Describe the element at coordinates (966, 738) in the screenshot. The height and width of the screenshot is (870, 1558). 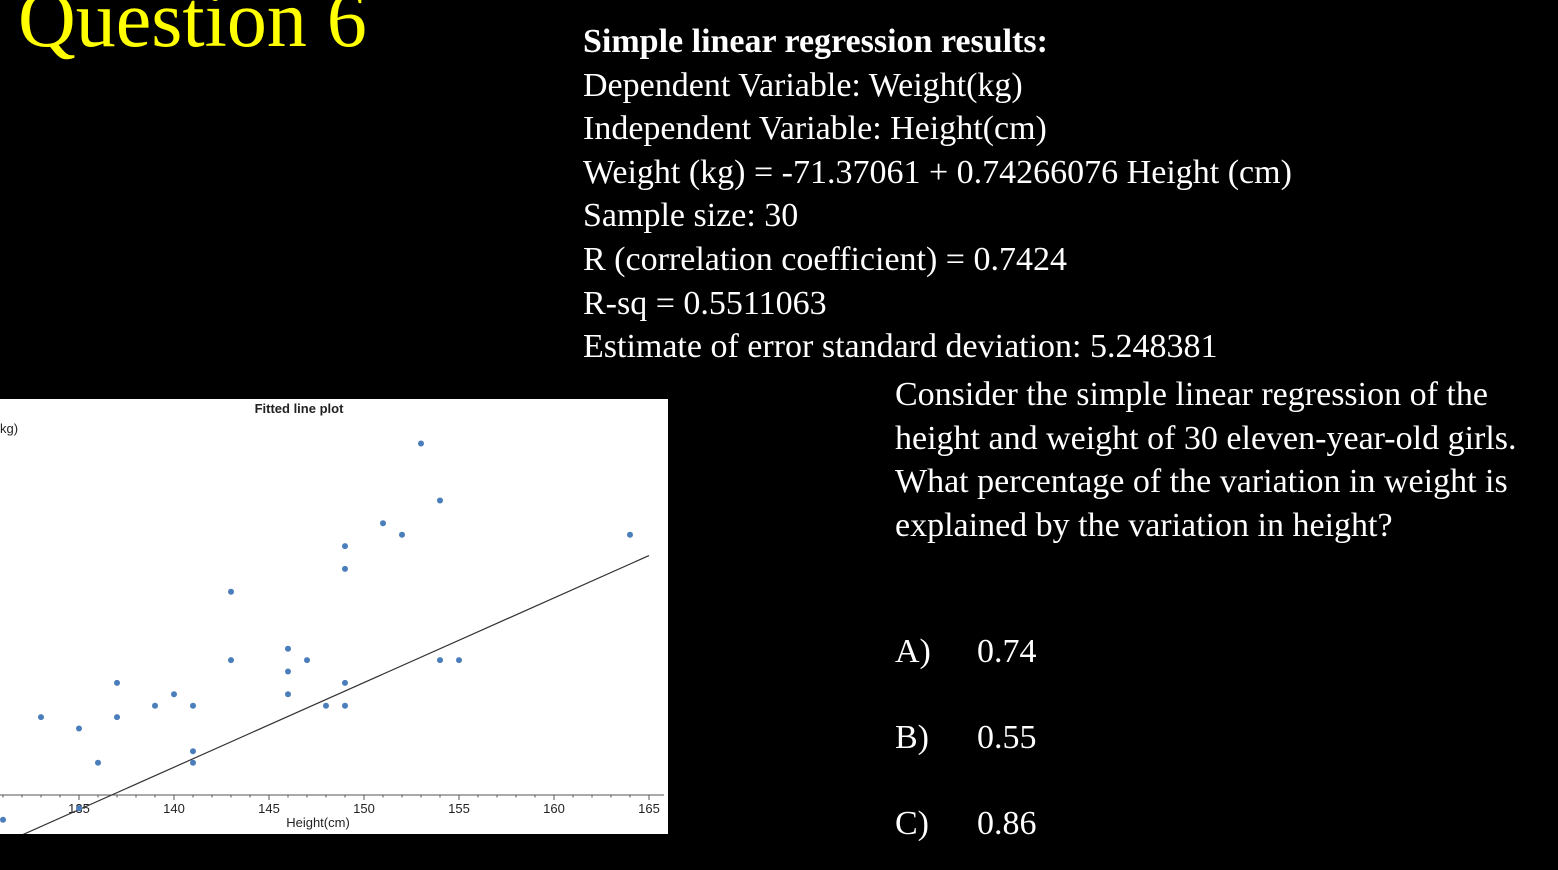
I see `option-b: B) 0.55` at that location.